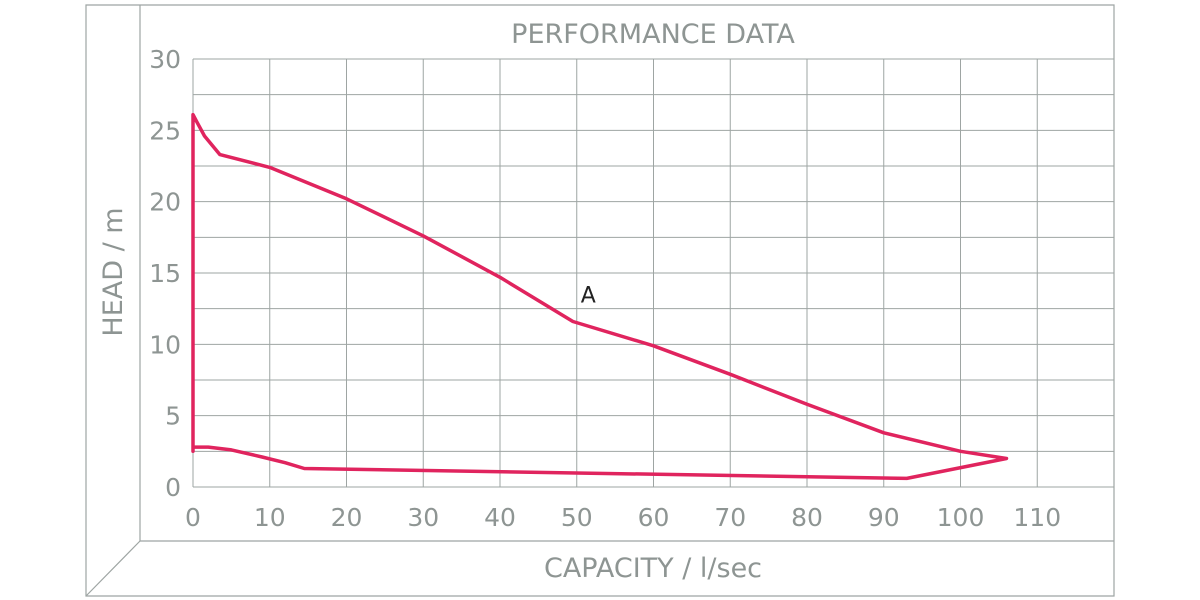  Describe the element at coordinates (113, 271) in the screenshot. I see `y-axis-label: HEAD / m` at that location.